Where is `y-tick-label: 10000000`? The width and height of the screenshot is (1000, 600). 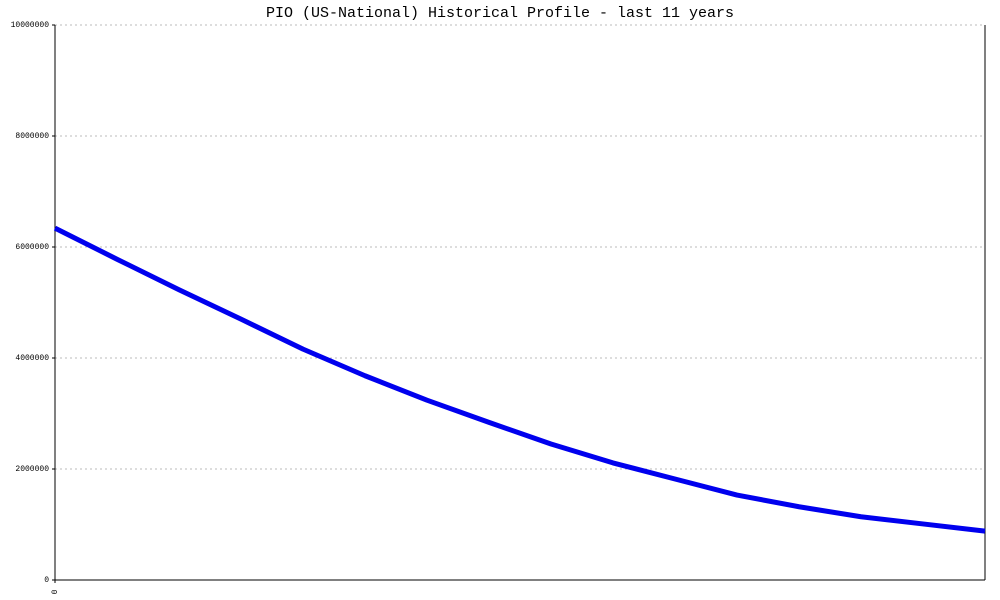 y-tick-label: 10000000 is located at coordinates (30, 25).